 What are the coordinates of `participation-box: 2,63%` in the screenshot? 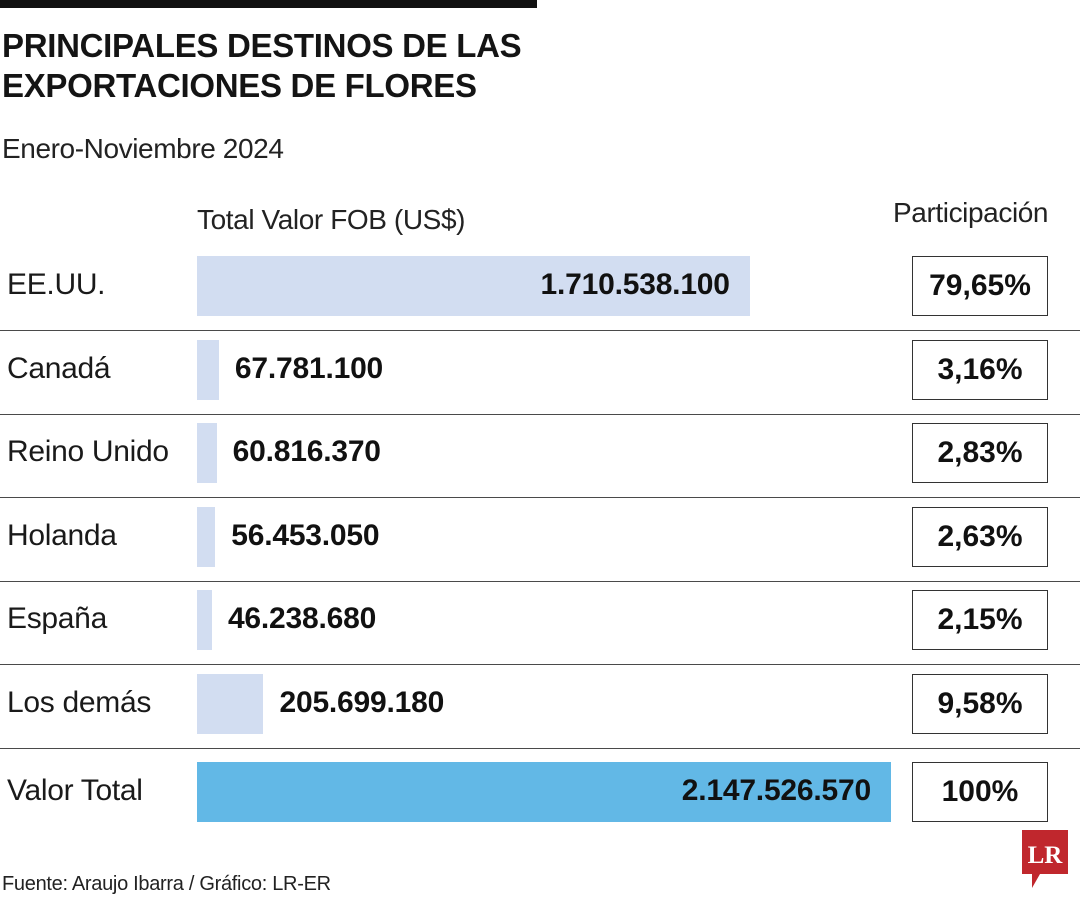 It's located at (980, 536).